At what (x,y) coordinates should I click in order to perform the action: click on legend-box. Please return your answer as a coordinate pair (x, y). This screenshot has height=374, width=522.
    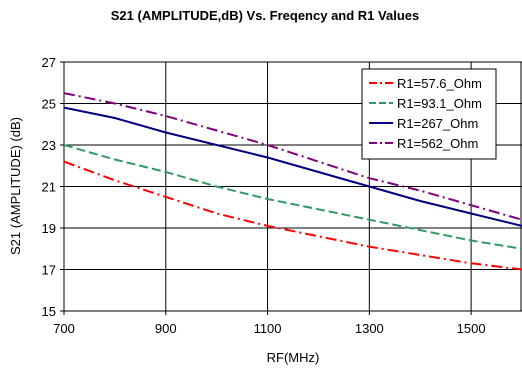
    Looking at the image, I should click on (429, 114).